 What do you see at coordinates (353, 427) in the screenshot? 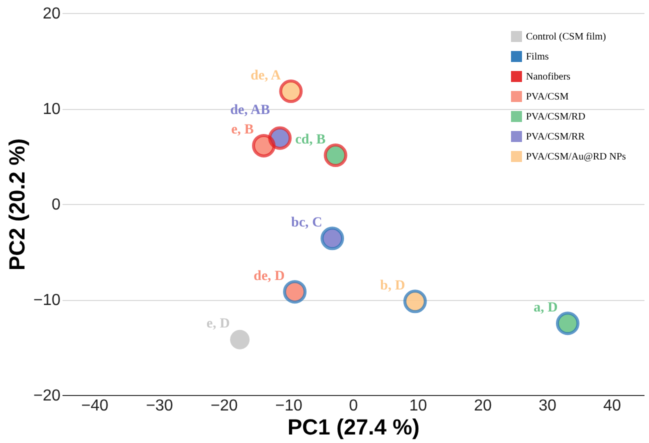
I see `x-axis-title: PC1 (27.4 %)` at bounding box center [353, 427].